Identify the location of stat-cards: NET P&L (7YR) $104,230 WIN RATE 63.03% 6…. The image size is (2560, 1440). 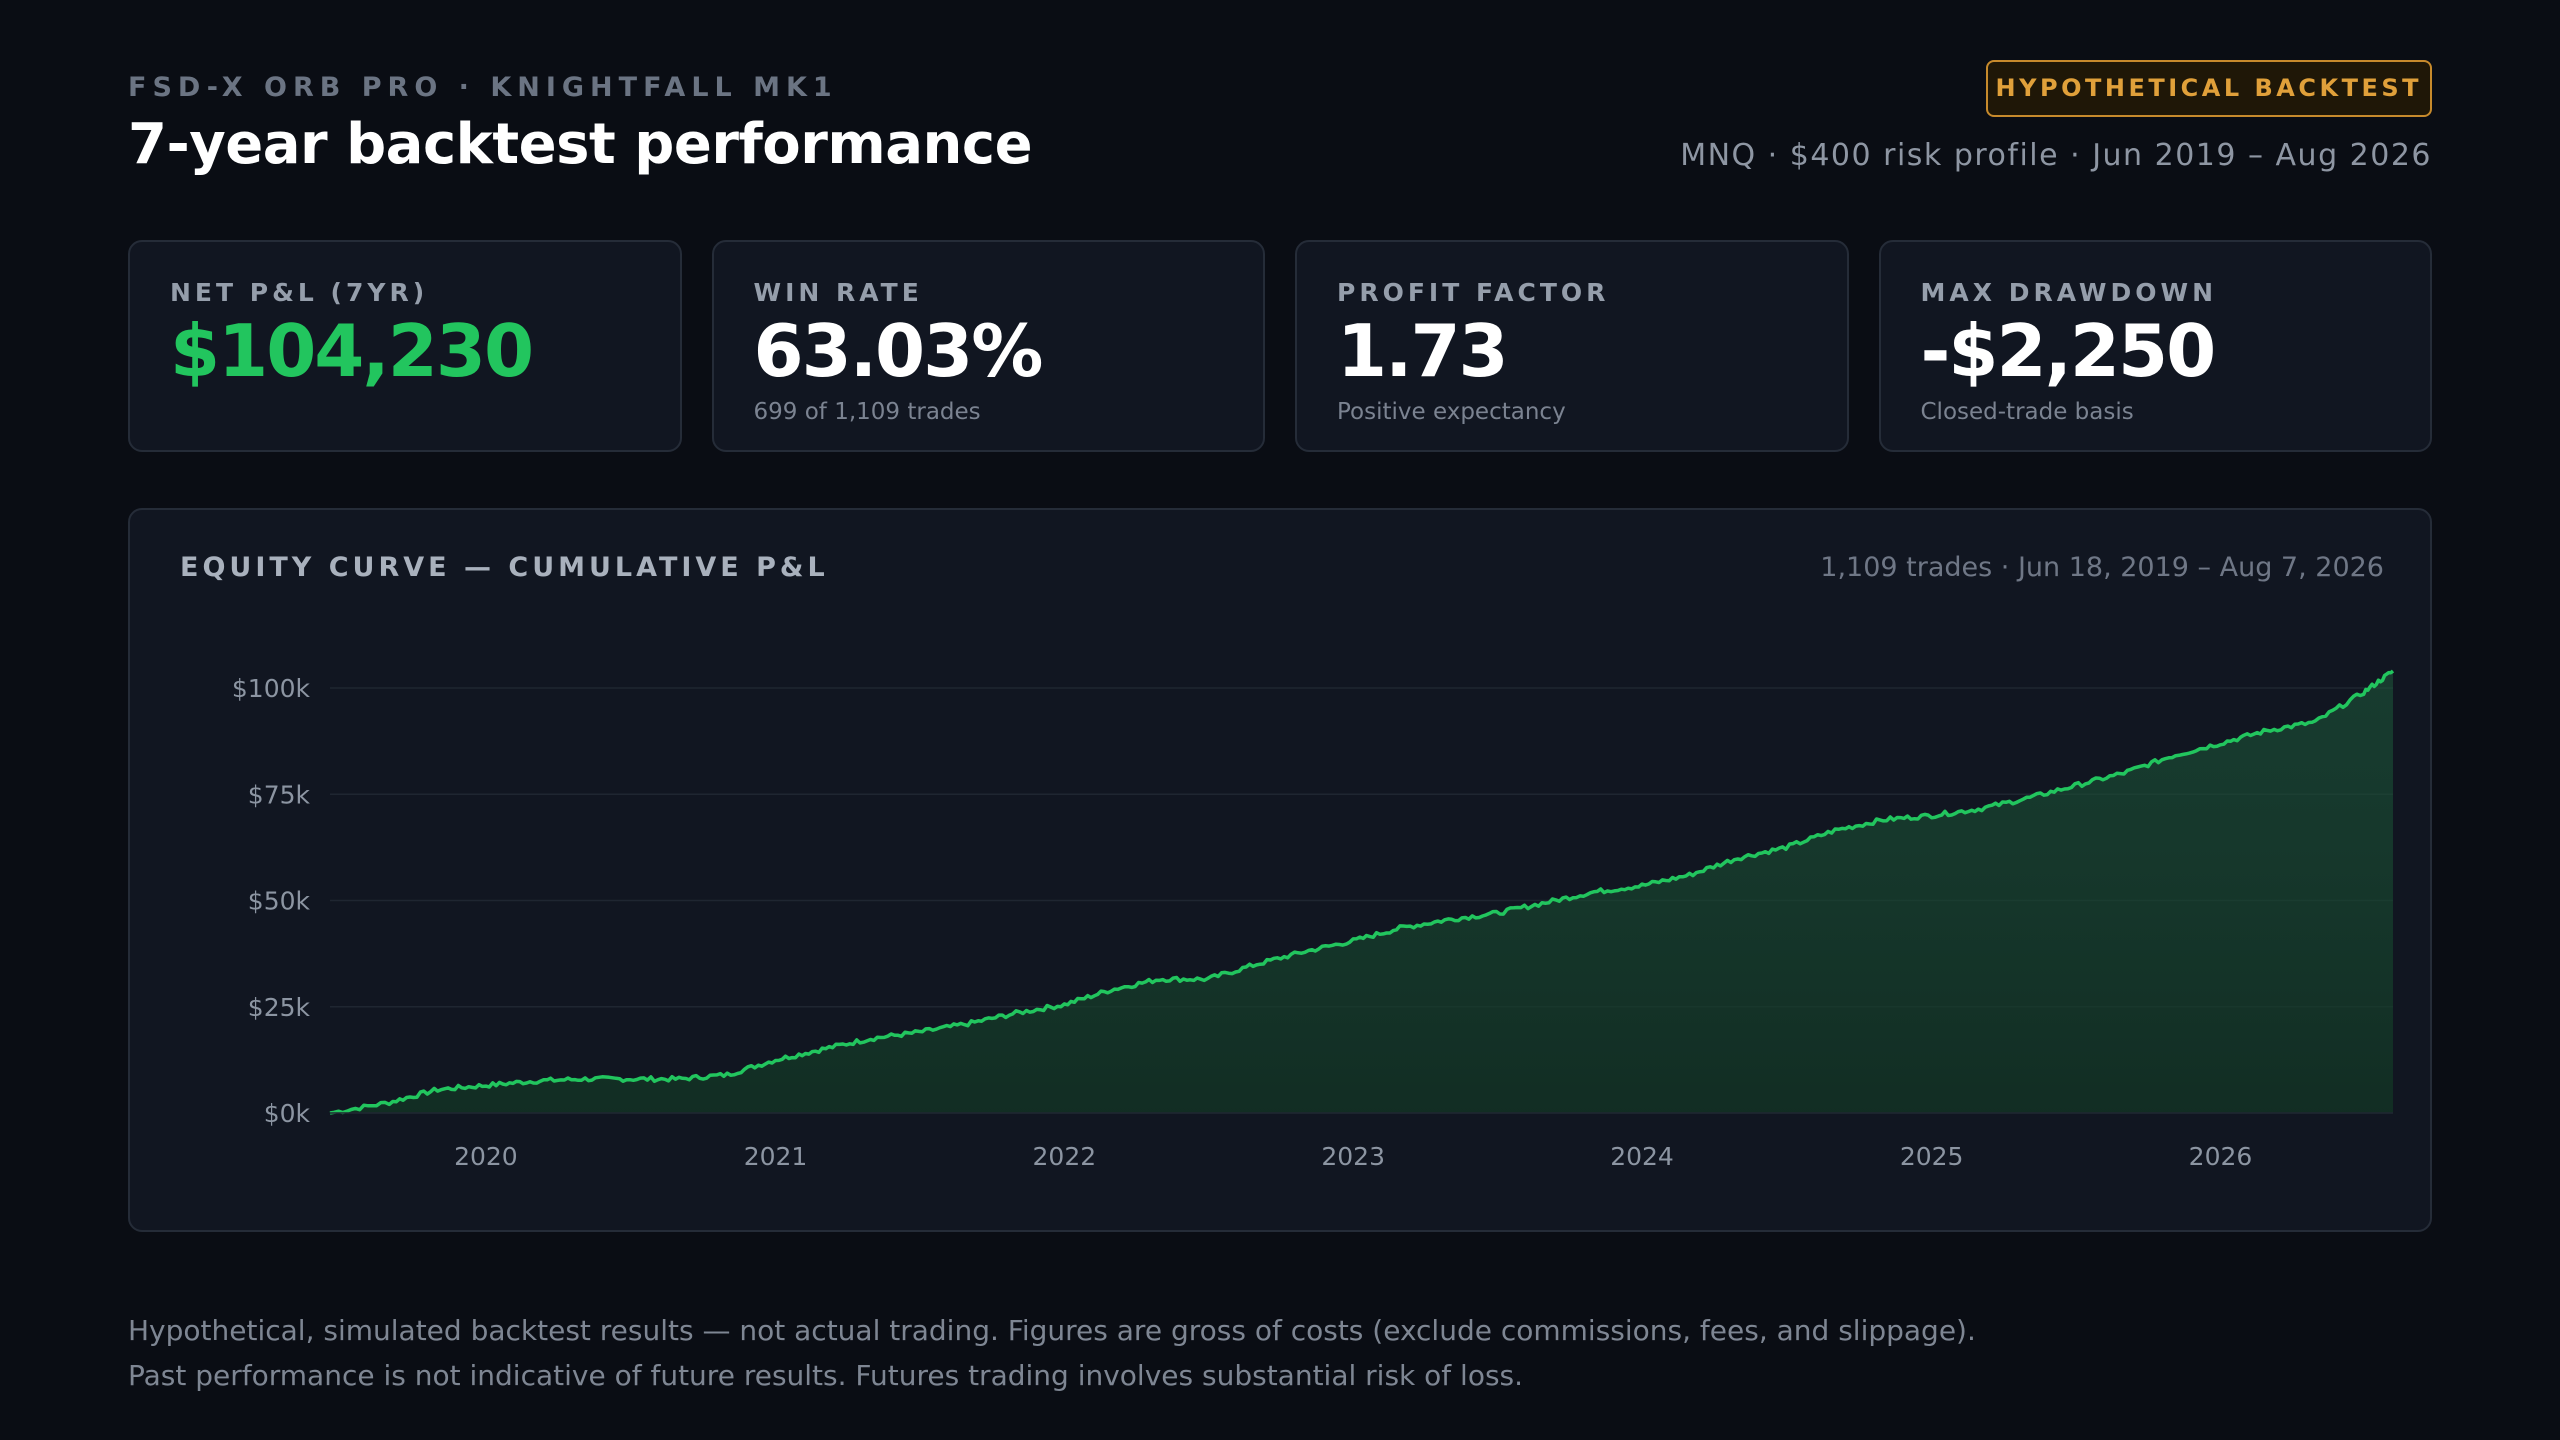
(1280, 346).